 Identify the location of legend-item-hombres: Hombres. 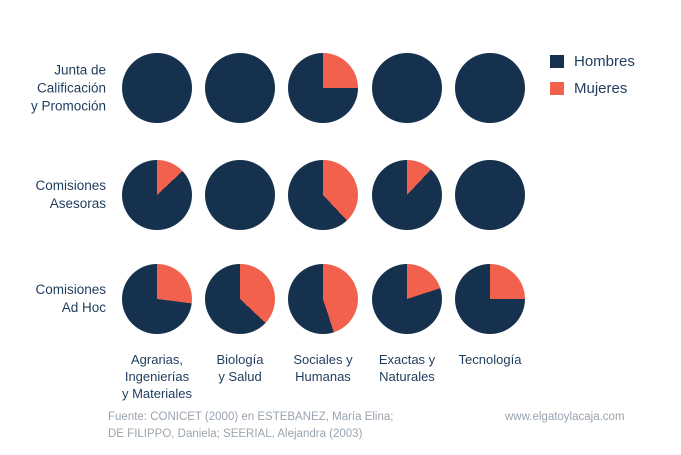
(592, 61).